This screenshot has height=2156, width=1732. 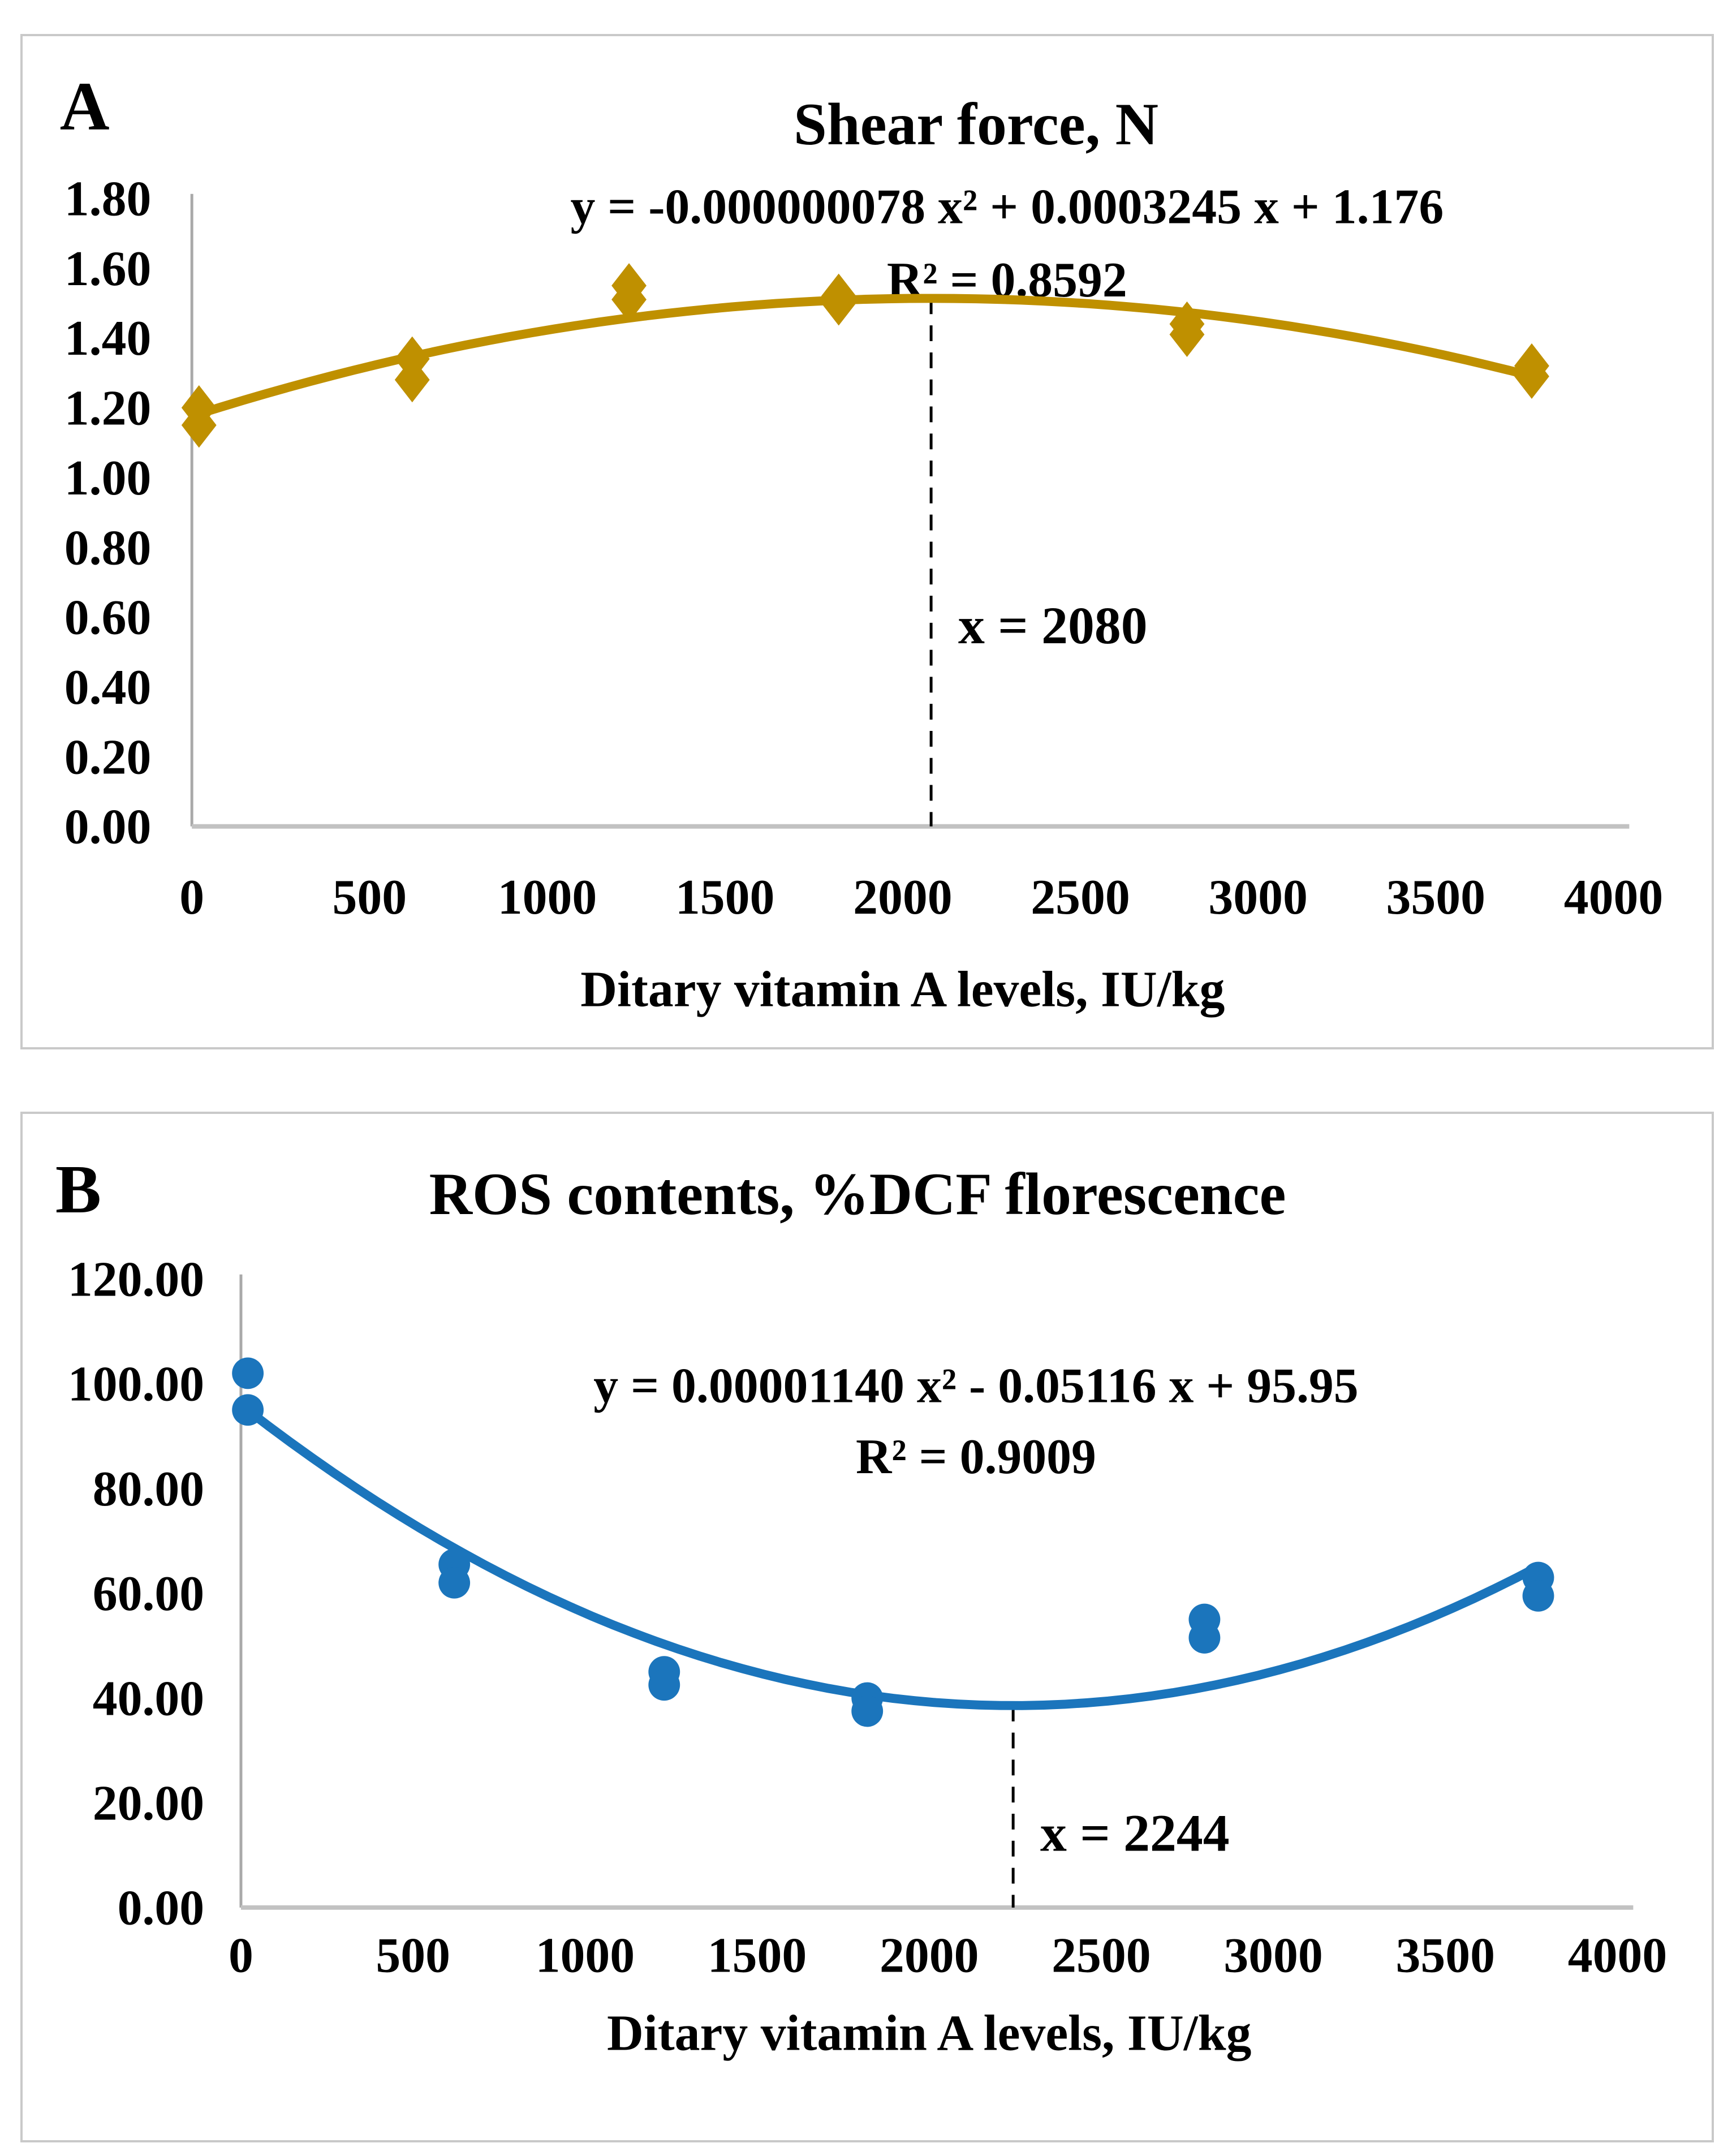 I want to click on y-tick-label: 1.00, so click(x=108, y=477).